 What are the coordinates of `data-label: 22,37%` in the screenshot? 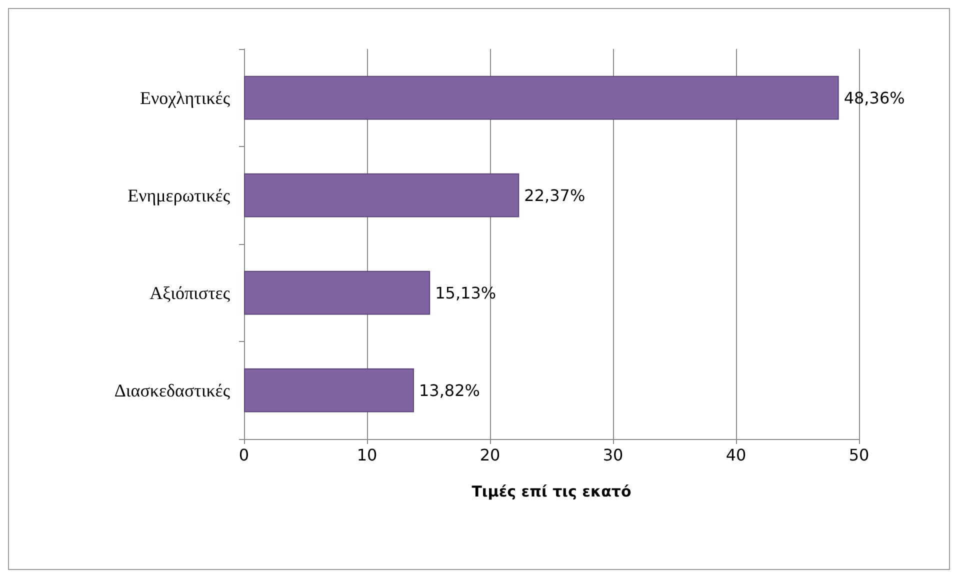 It's located at (555, 195).